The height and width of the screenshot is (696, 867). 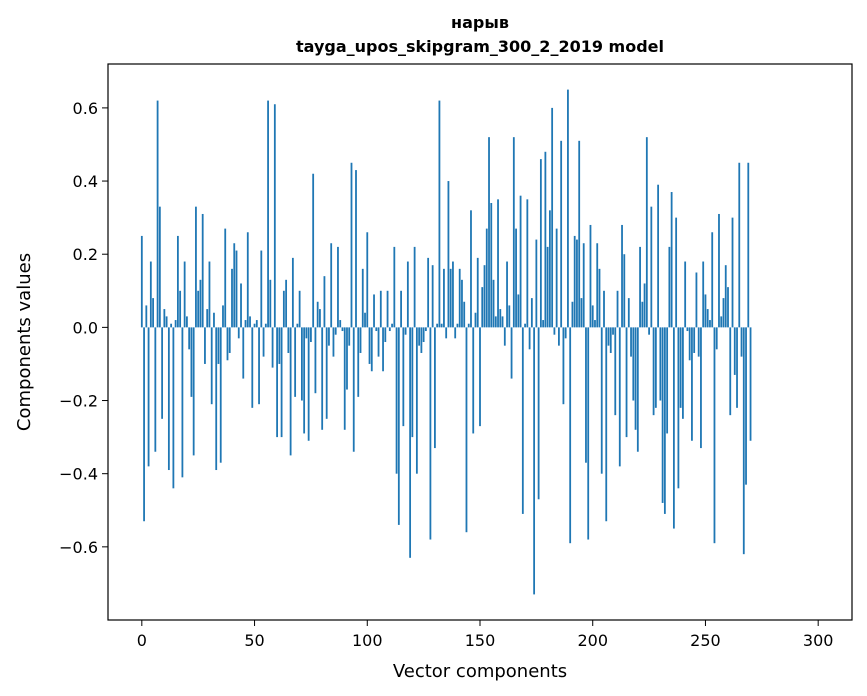 I want to click on y-tick-label: −0.6, so click(x=78, y=547).